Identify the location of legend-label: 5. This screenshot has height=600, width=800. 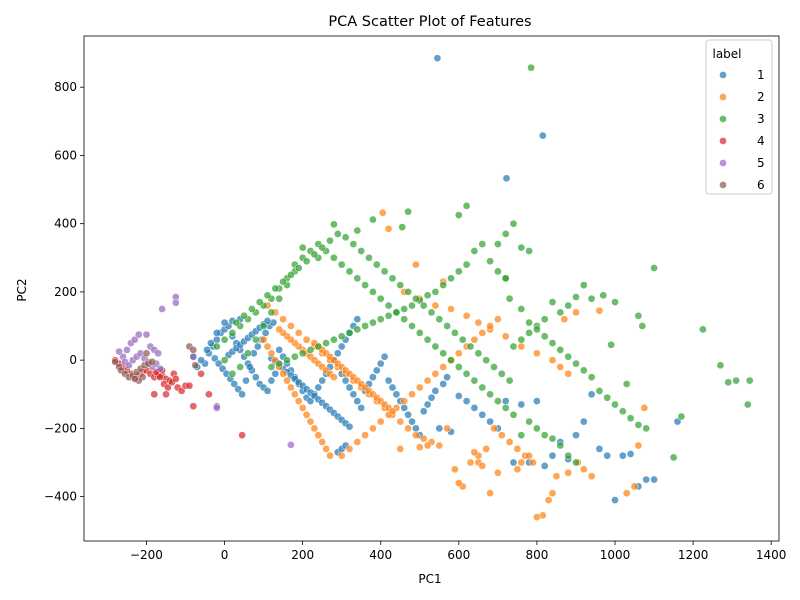
(761, 163).